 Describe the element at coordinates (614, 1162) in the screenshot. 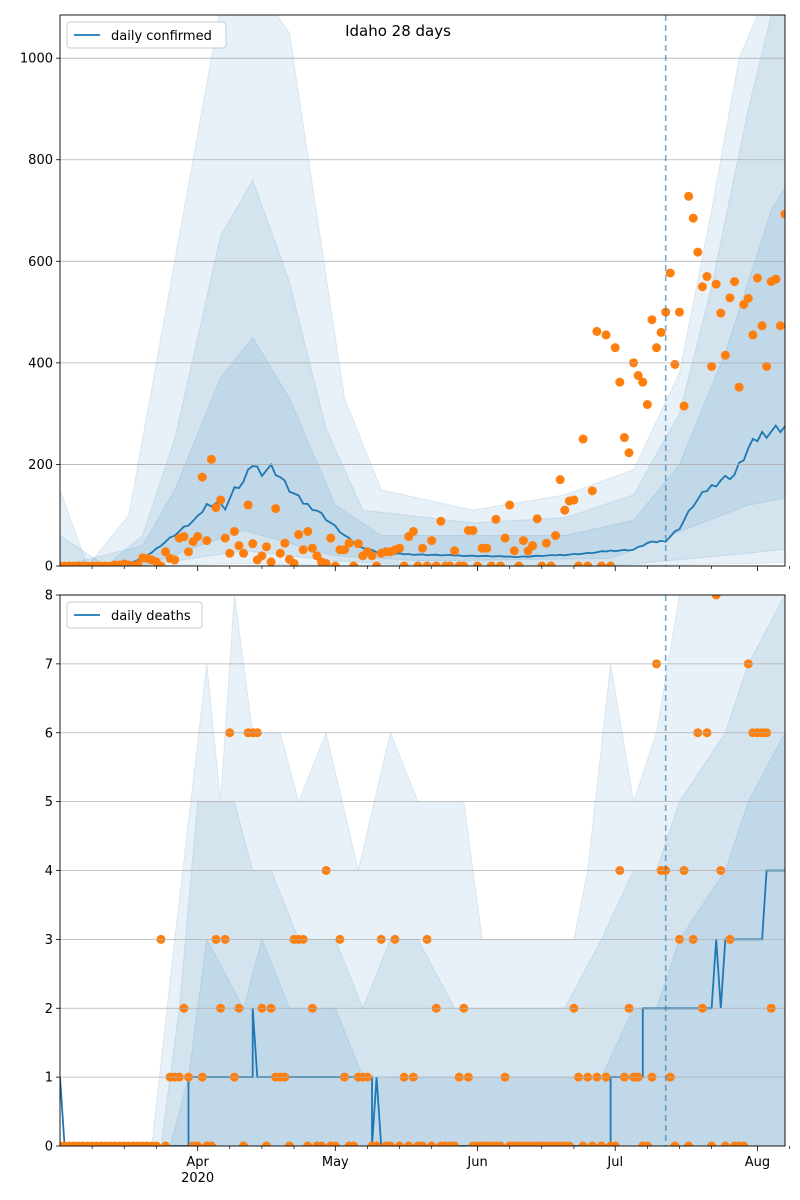

I see `x-tick-label: Jul` at that location.